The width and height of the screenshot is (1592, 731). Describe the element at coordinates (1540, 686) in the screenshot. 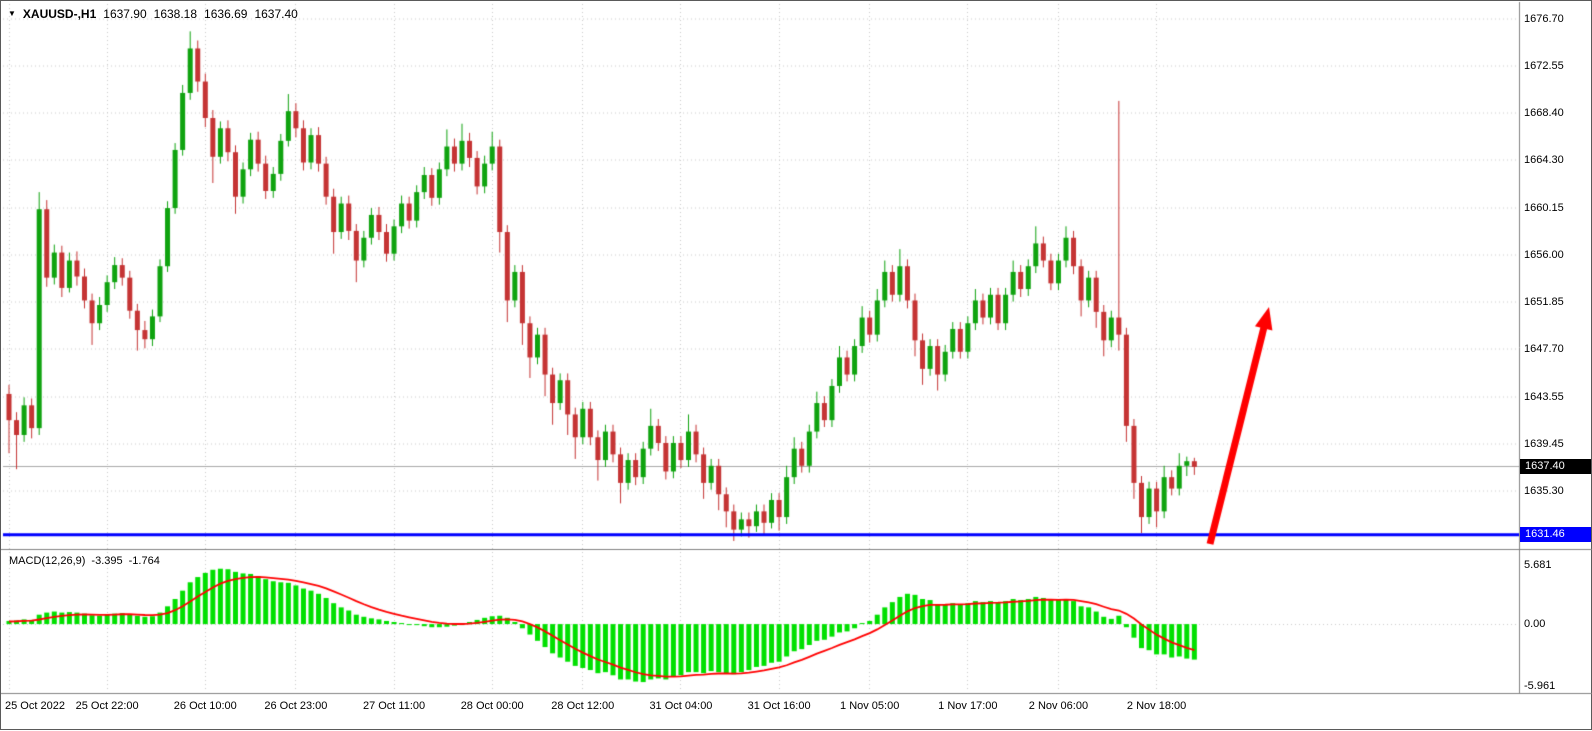

I see `macd-tick-label: -5.961` at that location.